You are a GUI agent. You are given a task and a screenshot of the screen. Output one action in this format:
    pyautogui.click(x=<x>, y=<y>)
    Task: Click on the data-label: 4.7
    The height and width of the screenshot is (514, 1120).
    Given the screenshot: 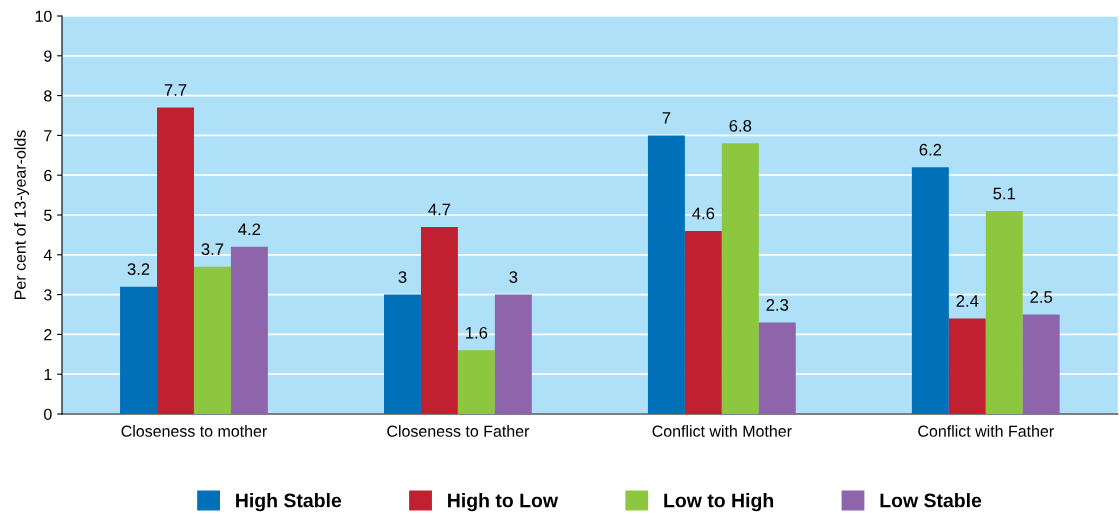 What is the action you would take?
    pyautogui.click(x=439, y=209)
    